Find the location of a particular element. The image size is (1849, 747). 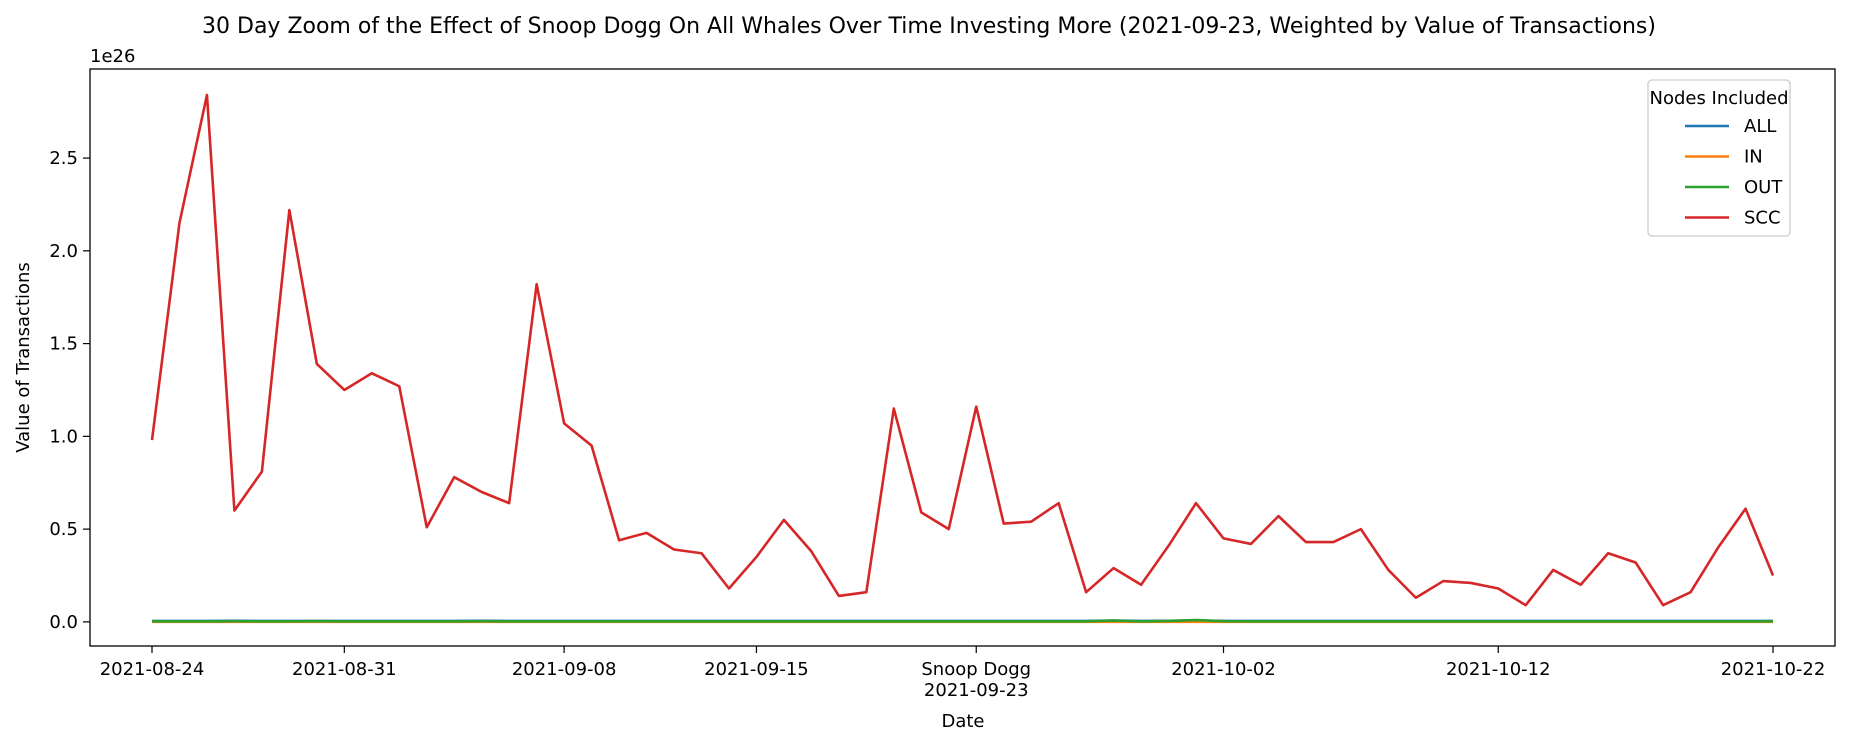

y-tick-label: 1.5 is located at coordinates (63, 344).